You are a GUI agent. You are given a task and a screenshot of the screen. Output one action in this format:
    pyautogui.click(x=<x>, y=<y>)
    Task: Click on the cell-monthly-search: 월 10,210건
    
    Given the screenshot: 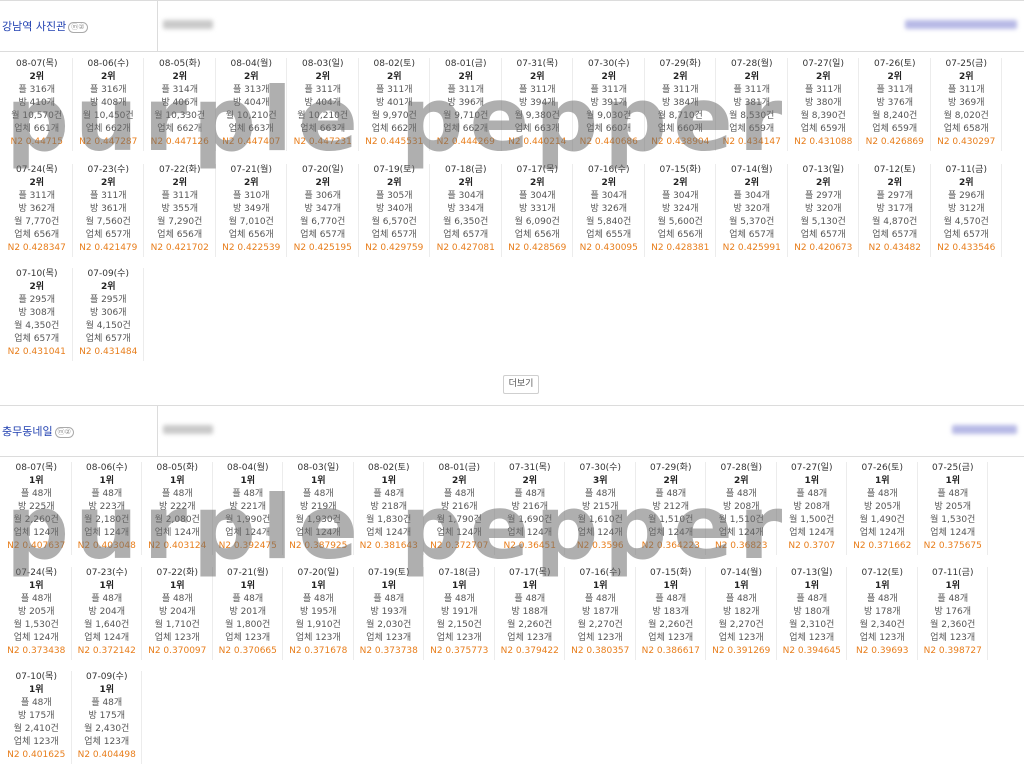 What is the action you would take?
    pyautogui.click(x=251, y=116)
    